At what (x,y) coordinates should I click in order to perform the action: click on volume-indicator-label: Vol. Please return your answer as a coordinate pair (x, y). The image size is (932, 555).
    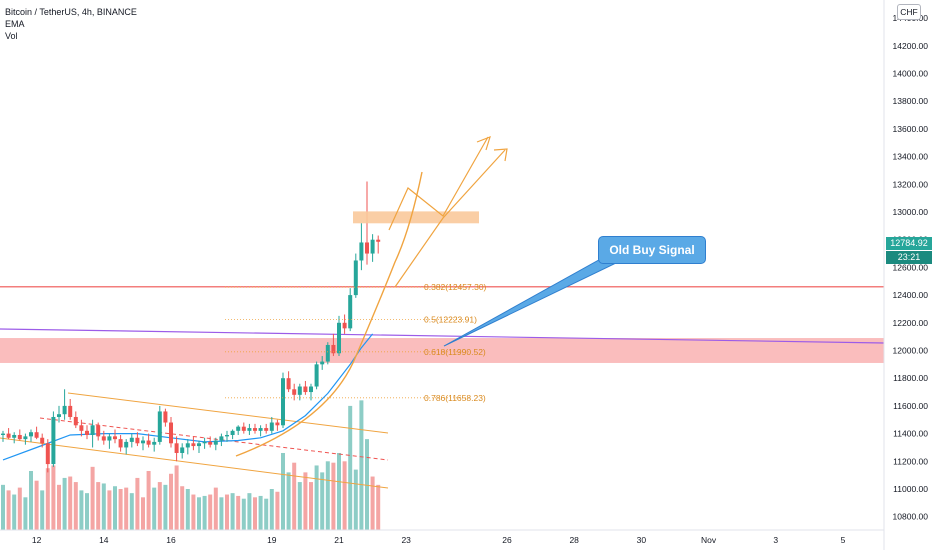
    Looking at the image, I should click on (11, 36).